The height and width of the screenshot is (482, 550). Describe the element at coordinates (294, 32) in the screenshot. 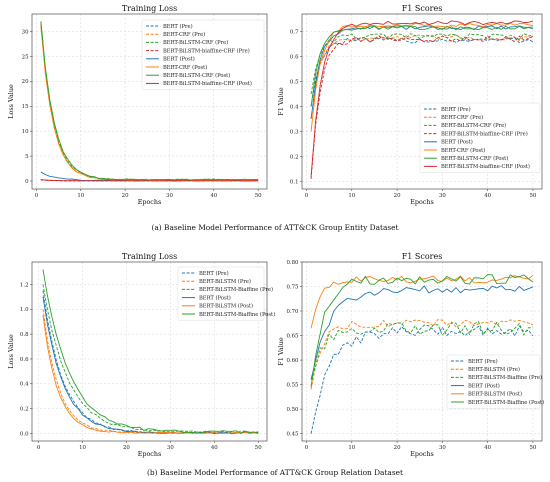

I see `y-tick-label: 0.7` at that location.